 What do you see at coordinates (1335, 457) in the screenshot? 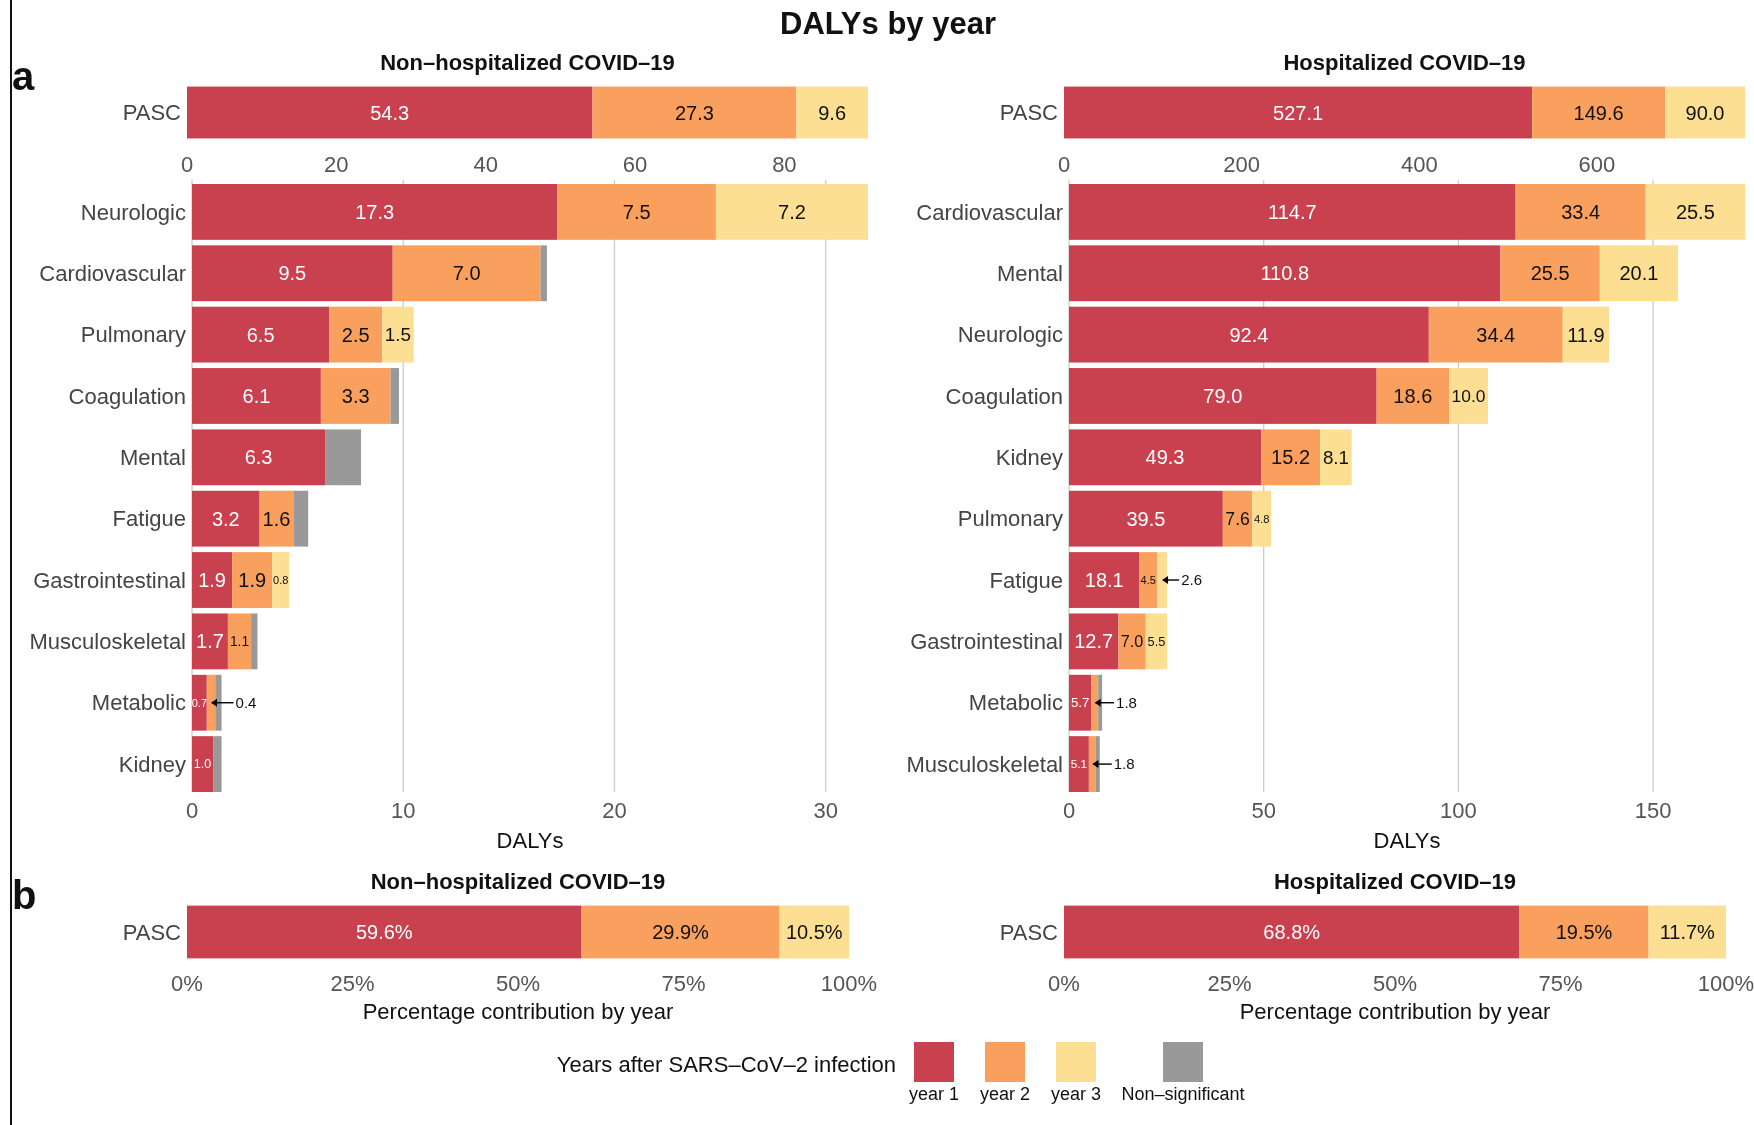
I see `data-label: 8.1` at bounding box center [1335, 457].